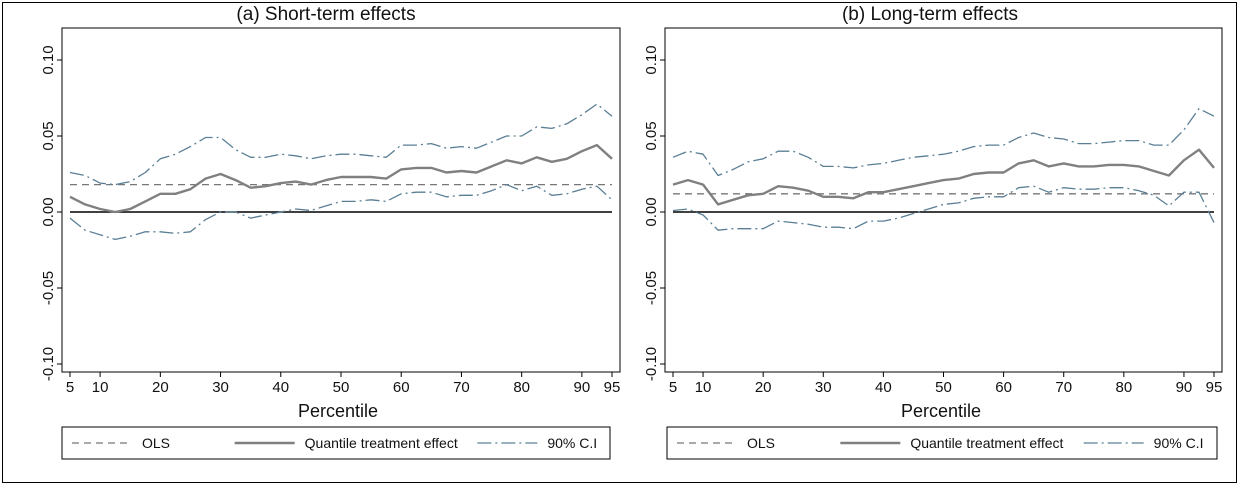 Image resolution: width=1241 pixels, height=487 pixels. Describe the element at coordinates (325, 14) in the screenshot. I see `panel-title: (a) Short-term effects` at that location.